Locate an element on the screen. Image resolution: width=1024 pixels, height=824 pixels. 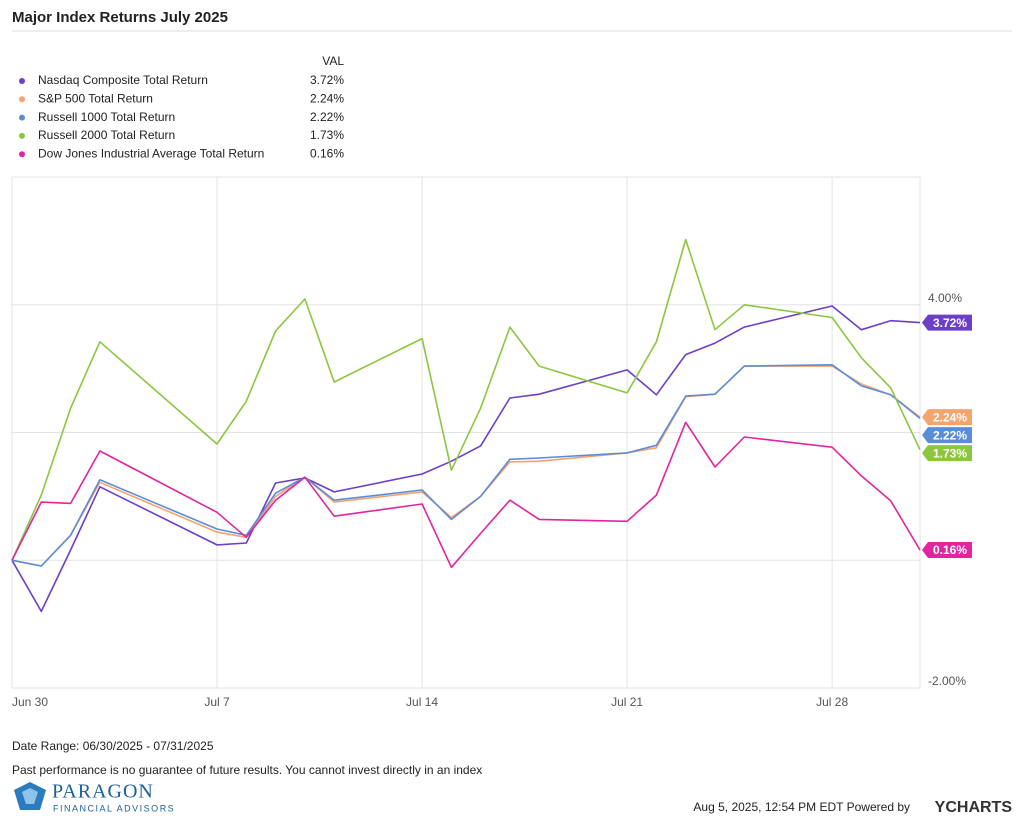
chart-title: Major Index Returns July 2025 is located at coordinates (120, 17).